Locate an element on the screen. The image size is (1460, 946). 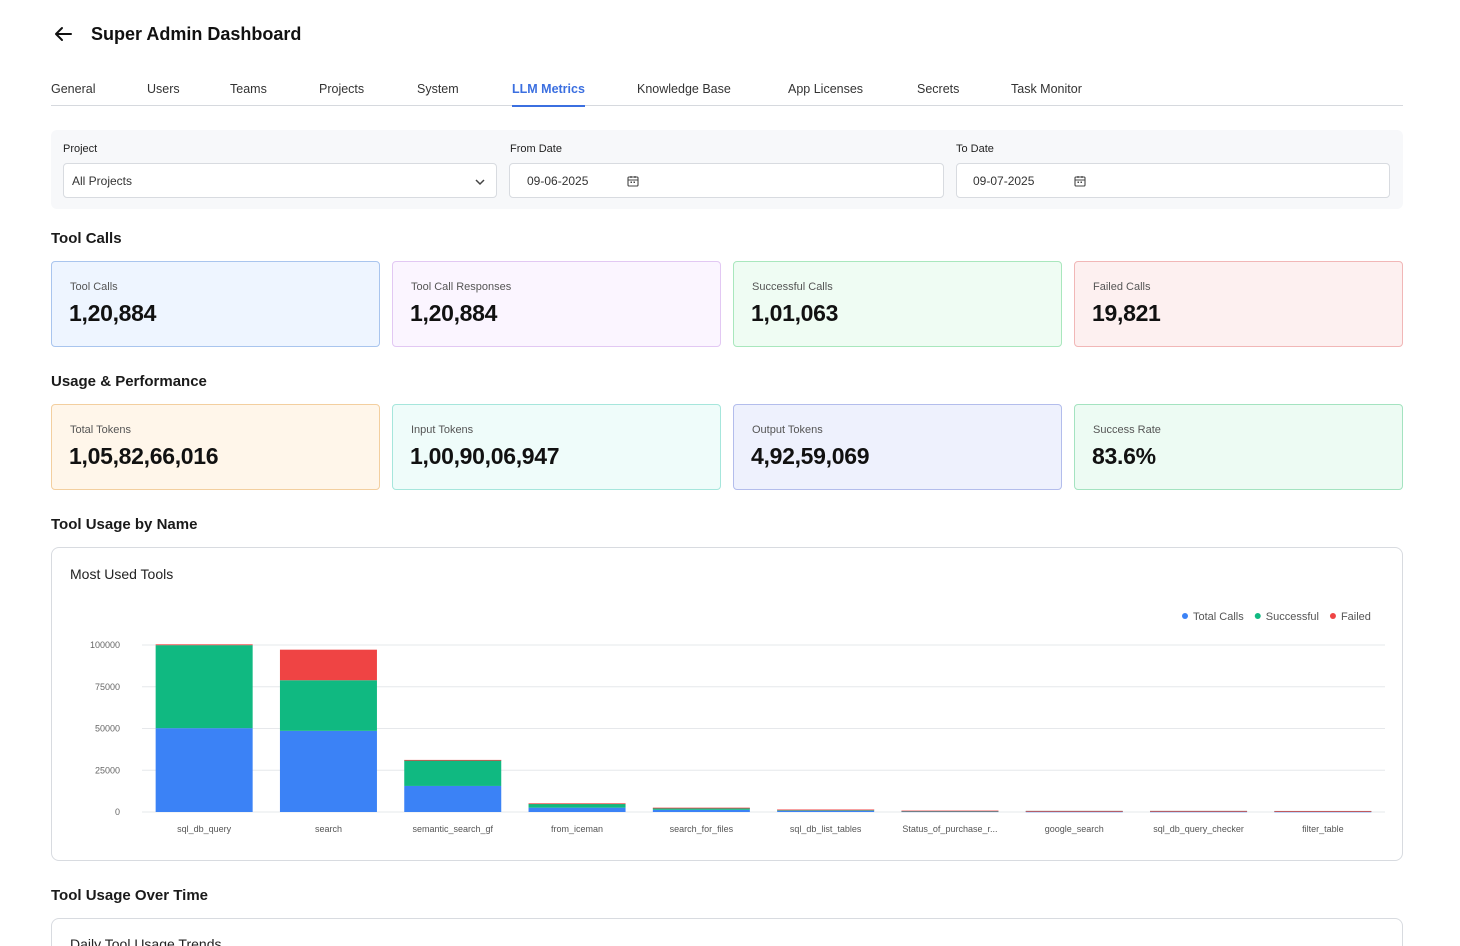
project-select: All Projects is located at coordinates (280, 180).